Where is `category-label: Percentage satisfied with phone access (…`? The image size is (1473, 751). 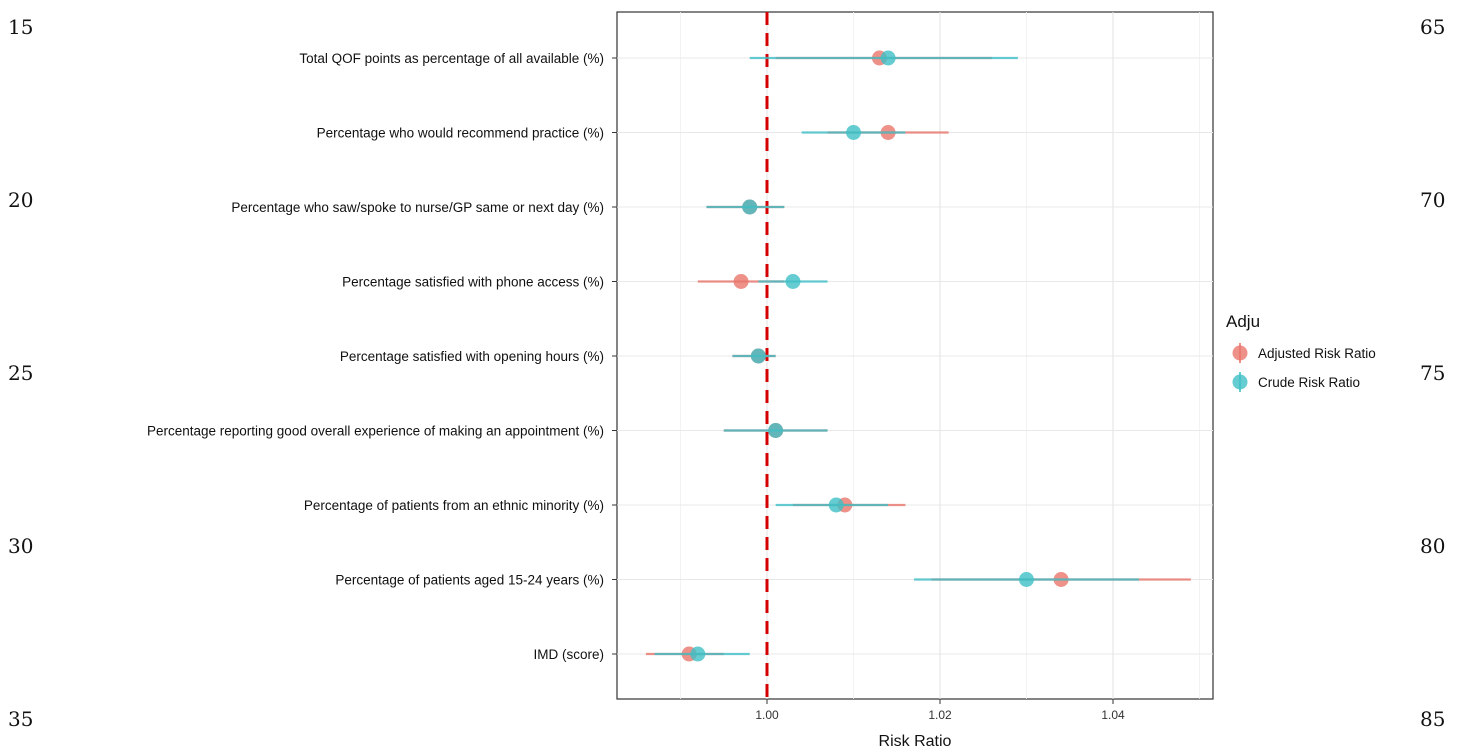
category-label: Percentage satisfied with phone access (… is located at coordinates (473, 282).